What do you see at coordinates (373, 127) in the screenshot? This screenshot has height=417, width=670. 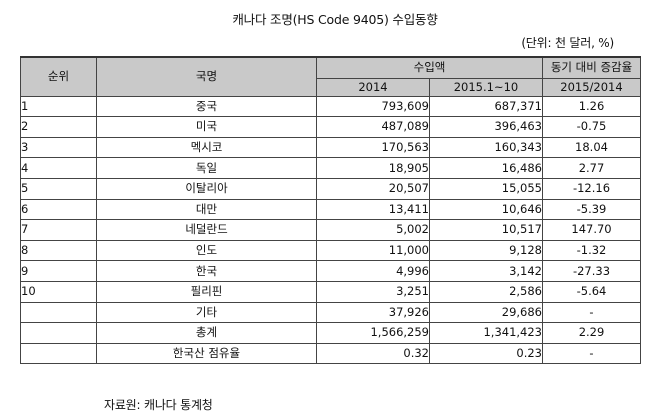 I see `value-2014-cell: 487,089` at bounding box center [373, 127].